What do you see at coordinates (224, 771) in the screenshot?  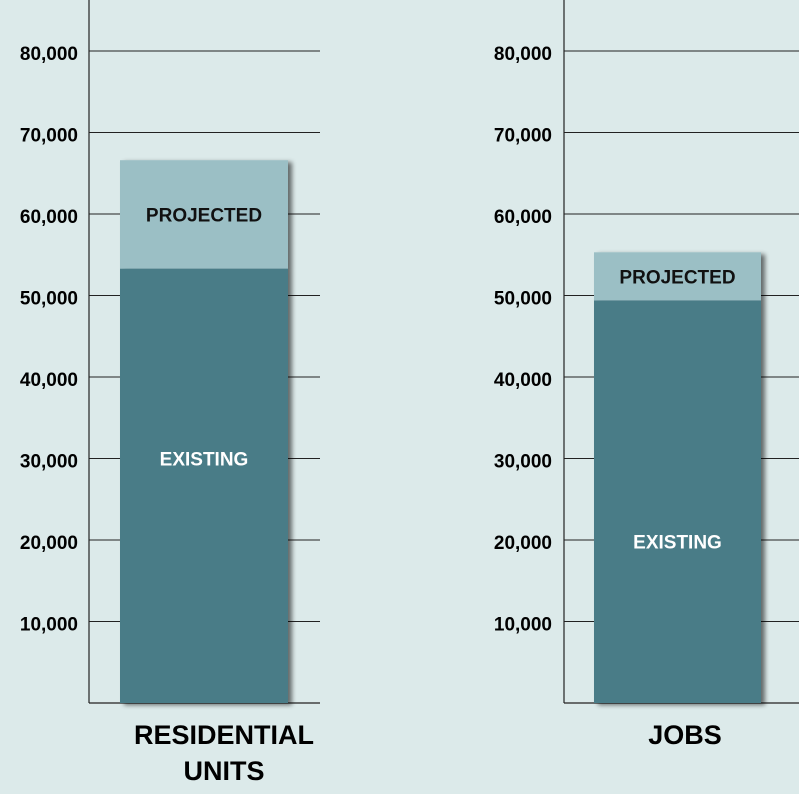 I see `x-label-line: UNITS` at bounding box center [224, 771].